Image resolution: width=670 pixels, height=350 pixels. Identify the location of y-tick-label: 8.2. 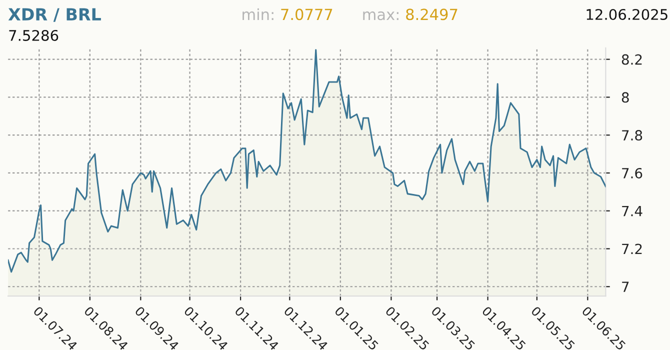
(632, 59).